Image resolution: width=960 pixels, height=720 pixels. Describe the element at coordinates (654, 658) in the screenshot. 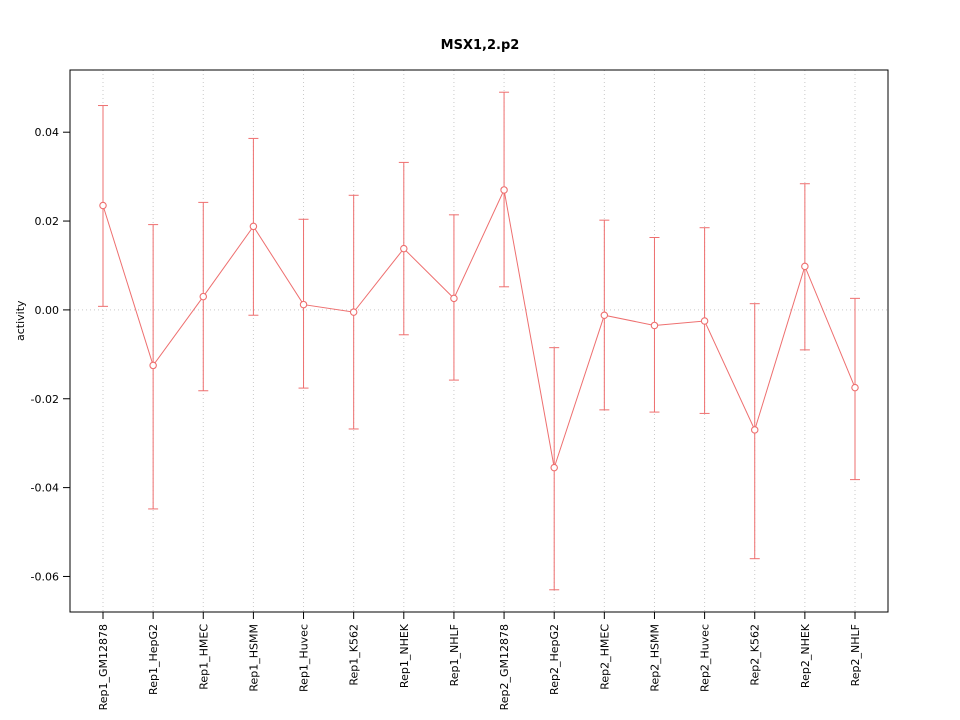

I see `x-tick-label: Rep2_HSMM` at that location.